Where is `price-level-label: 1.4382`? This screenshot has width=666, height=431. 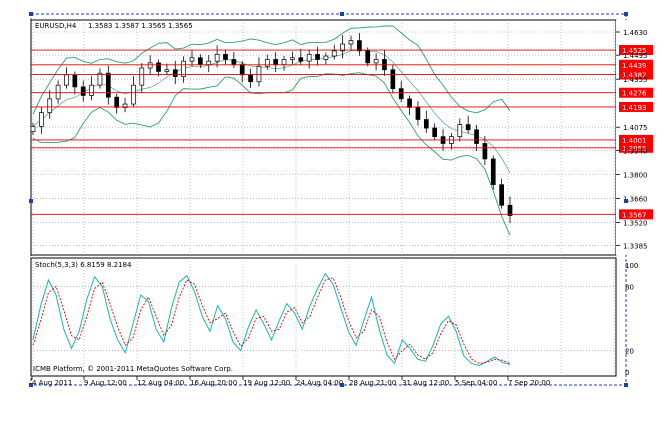 price-level-label: 1.4382 is located at coordinates (634, 76).